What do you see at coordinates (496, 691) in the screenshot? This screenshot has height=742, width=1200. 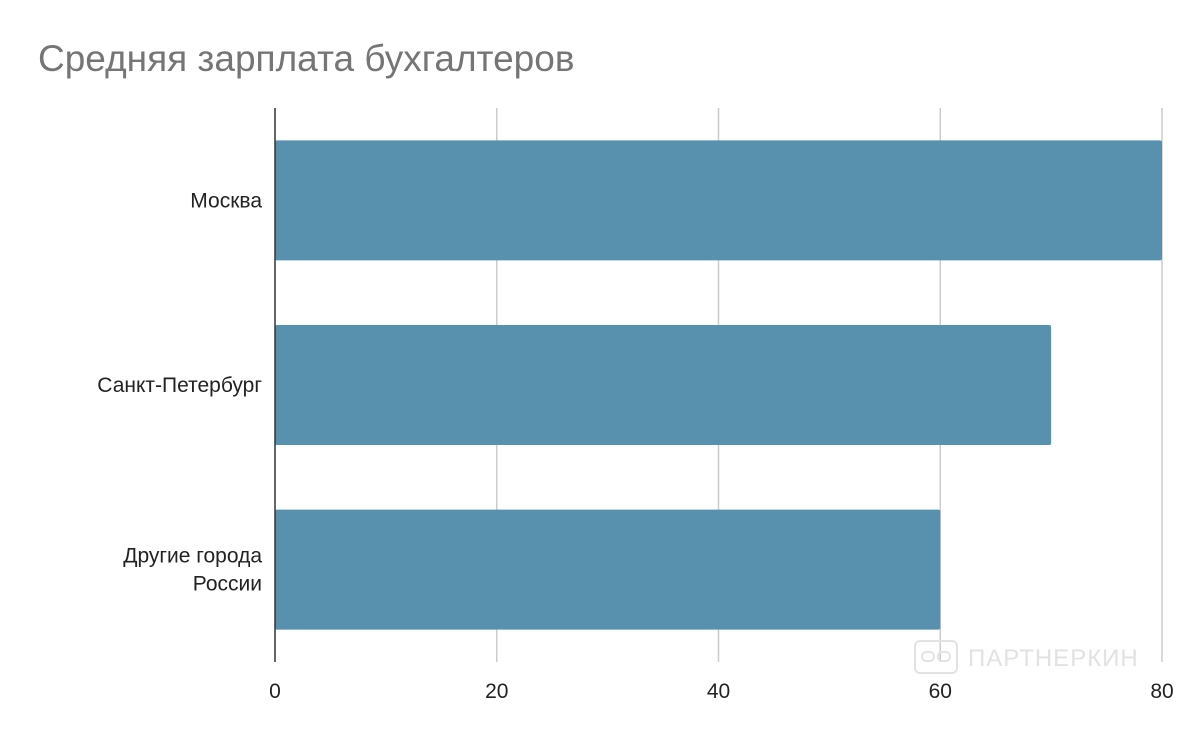 I see `x-tick-label: 20` at bounding box center [496, 691].